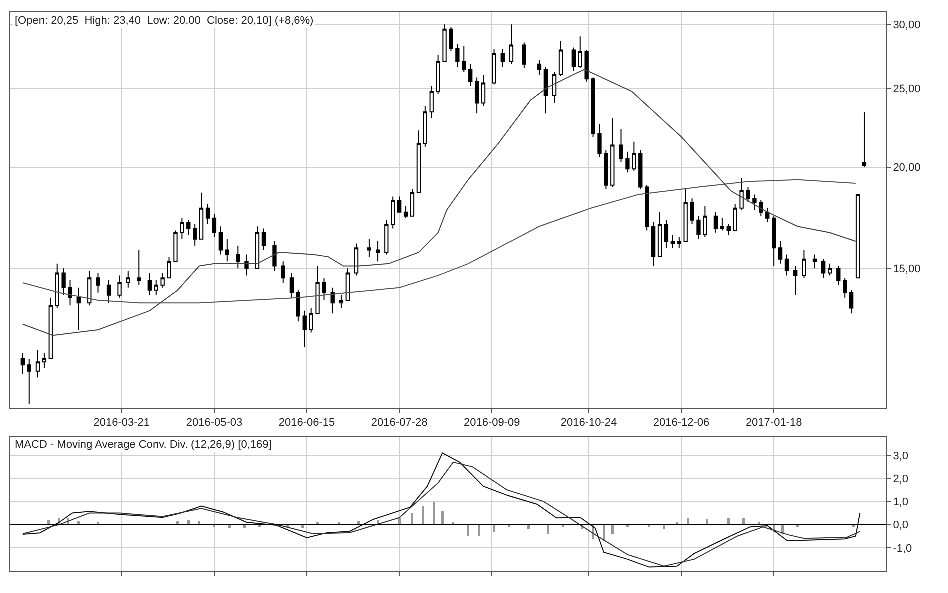 The image size is (948, 593). What do you see at coordinates (774, 422) in the screenshot?
I see `x-tick-label: 2017-01-18` at bounding box center [774, 422].